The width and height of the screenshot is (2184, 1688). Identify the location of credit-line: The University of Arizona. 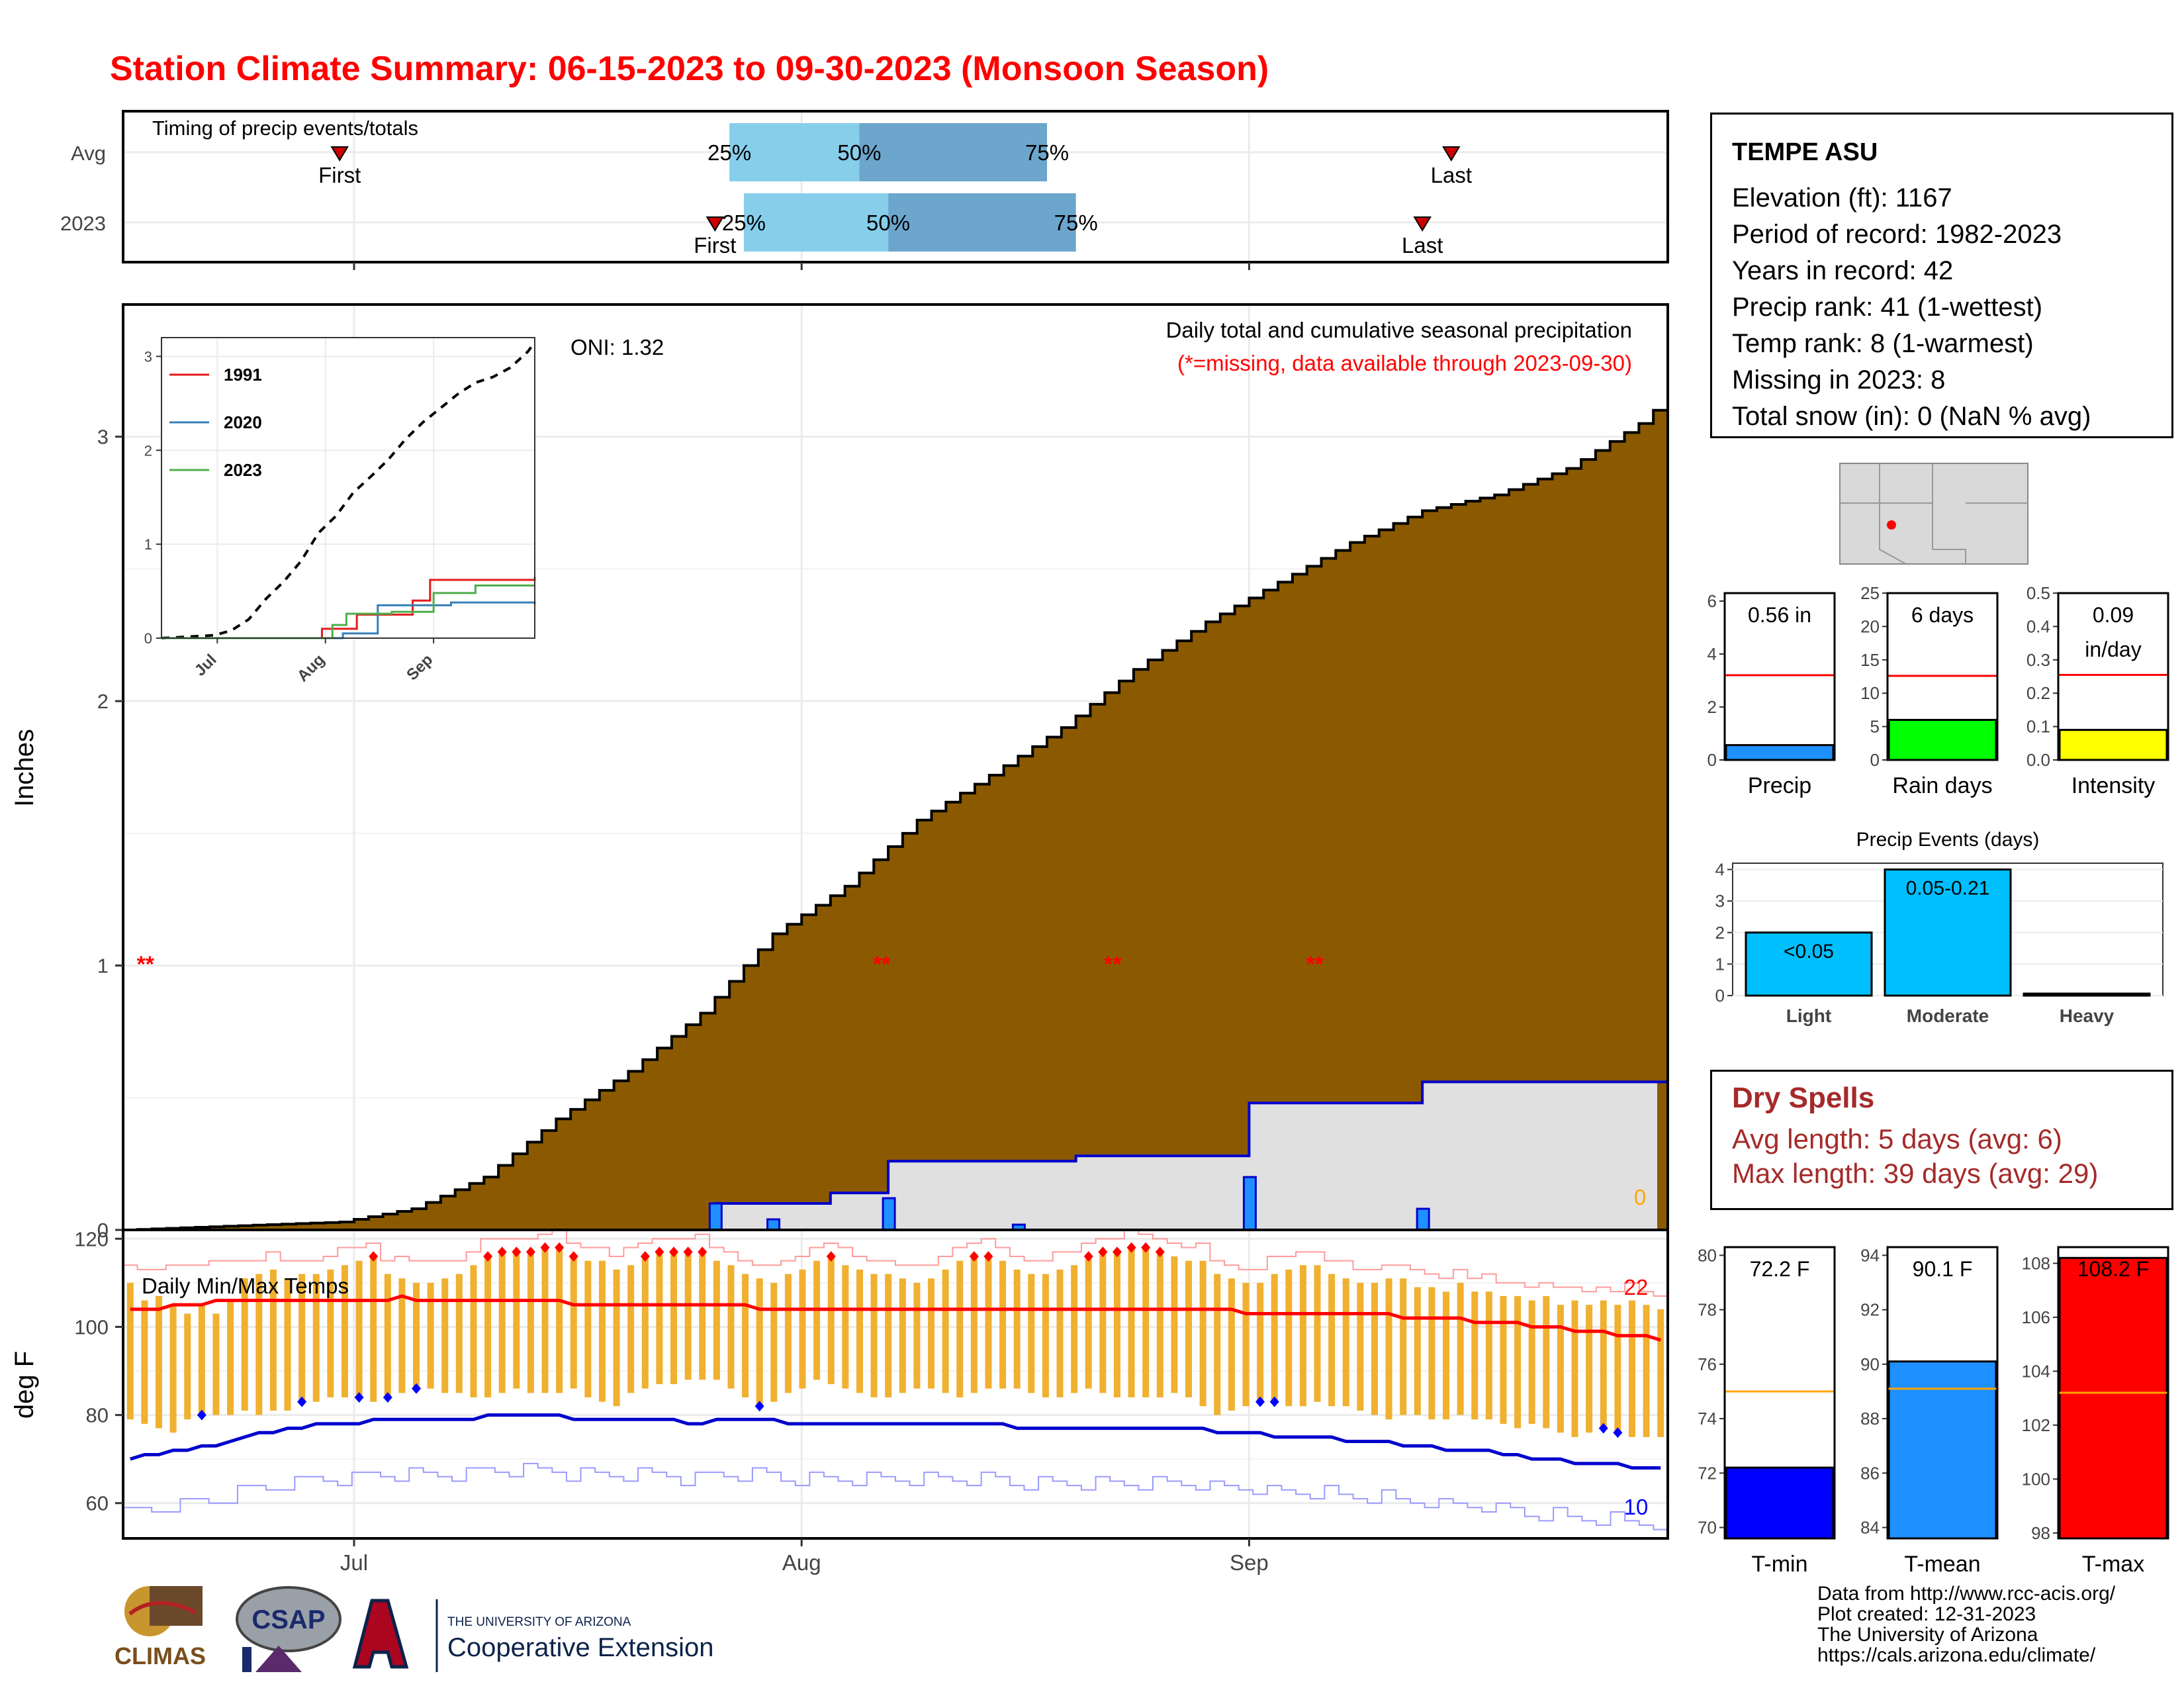
(1928, 1635).